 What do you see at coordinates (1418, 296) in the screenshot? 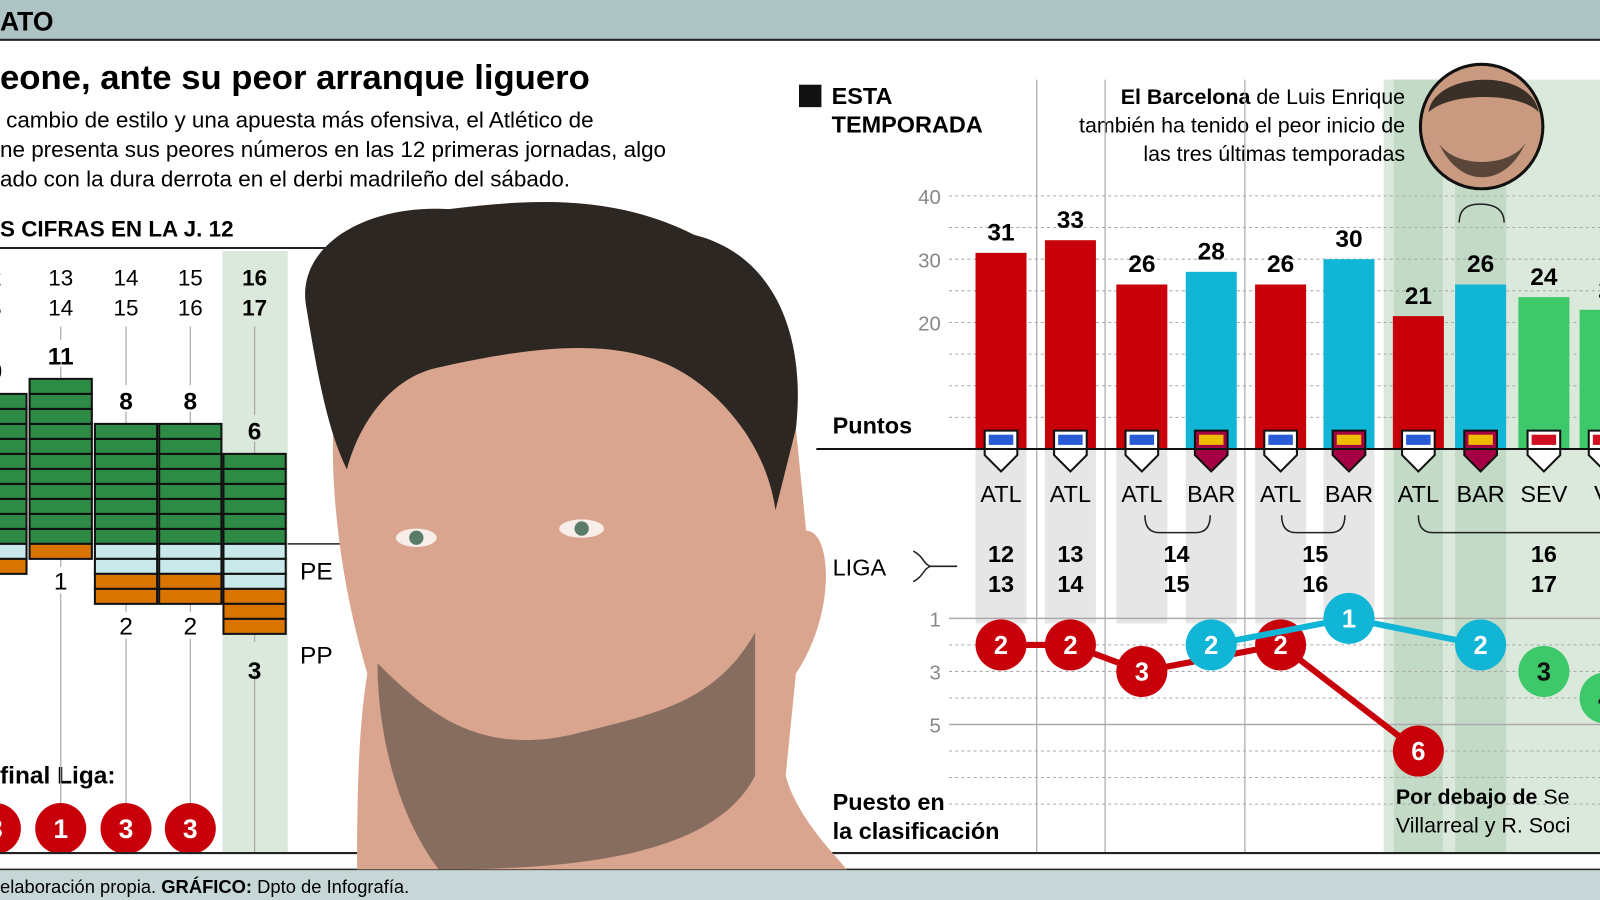
I see `points-value: 21` at bounding box center [1418, 296].